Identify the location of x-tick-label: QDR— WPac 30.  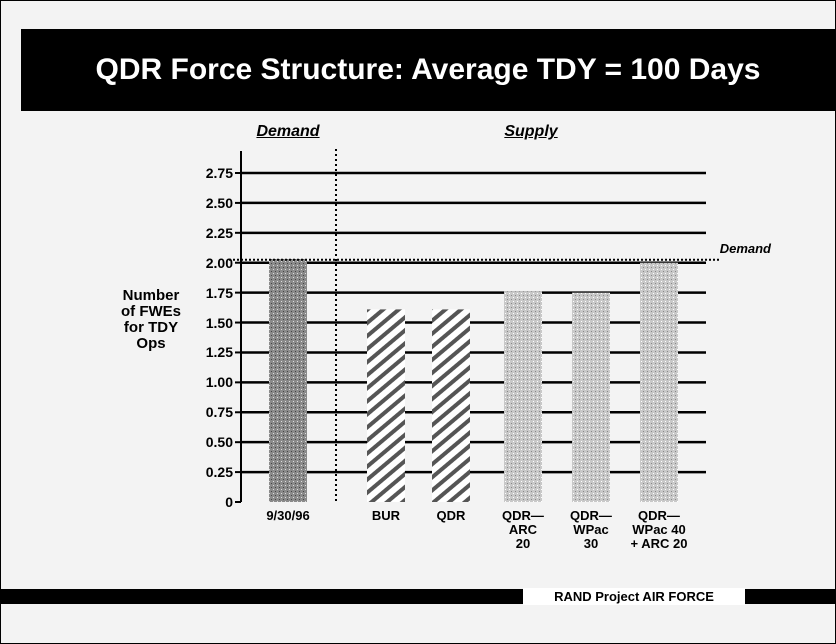
(591, 529).